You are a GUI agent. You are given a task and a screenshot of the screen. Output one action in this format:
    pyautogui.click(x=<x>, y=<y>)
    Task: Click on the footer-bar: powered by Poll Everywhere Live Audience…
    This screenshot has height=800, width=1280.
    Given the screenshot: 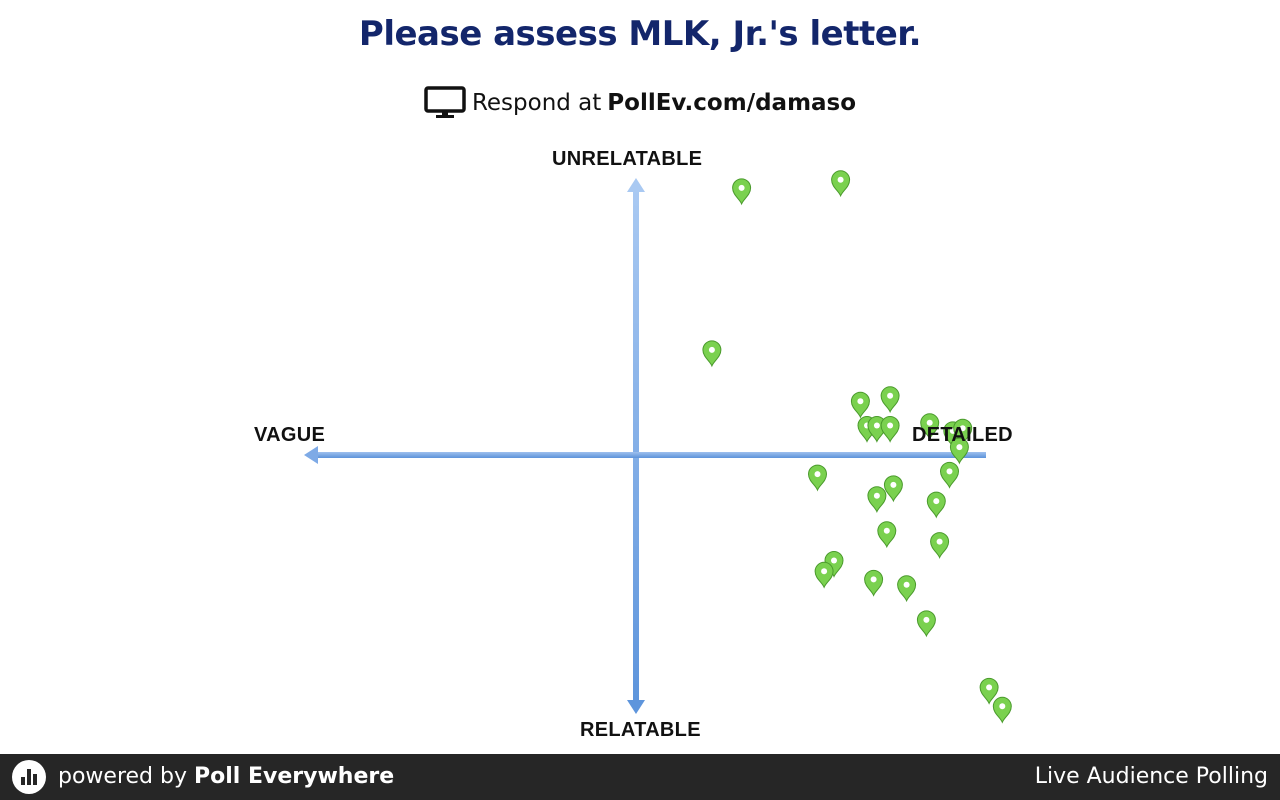 What is the action you would take?
    pyautogui.click(x=640, y=777)
    